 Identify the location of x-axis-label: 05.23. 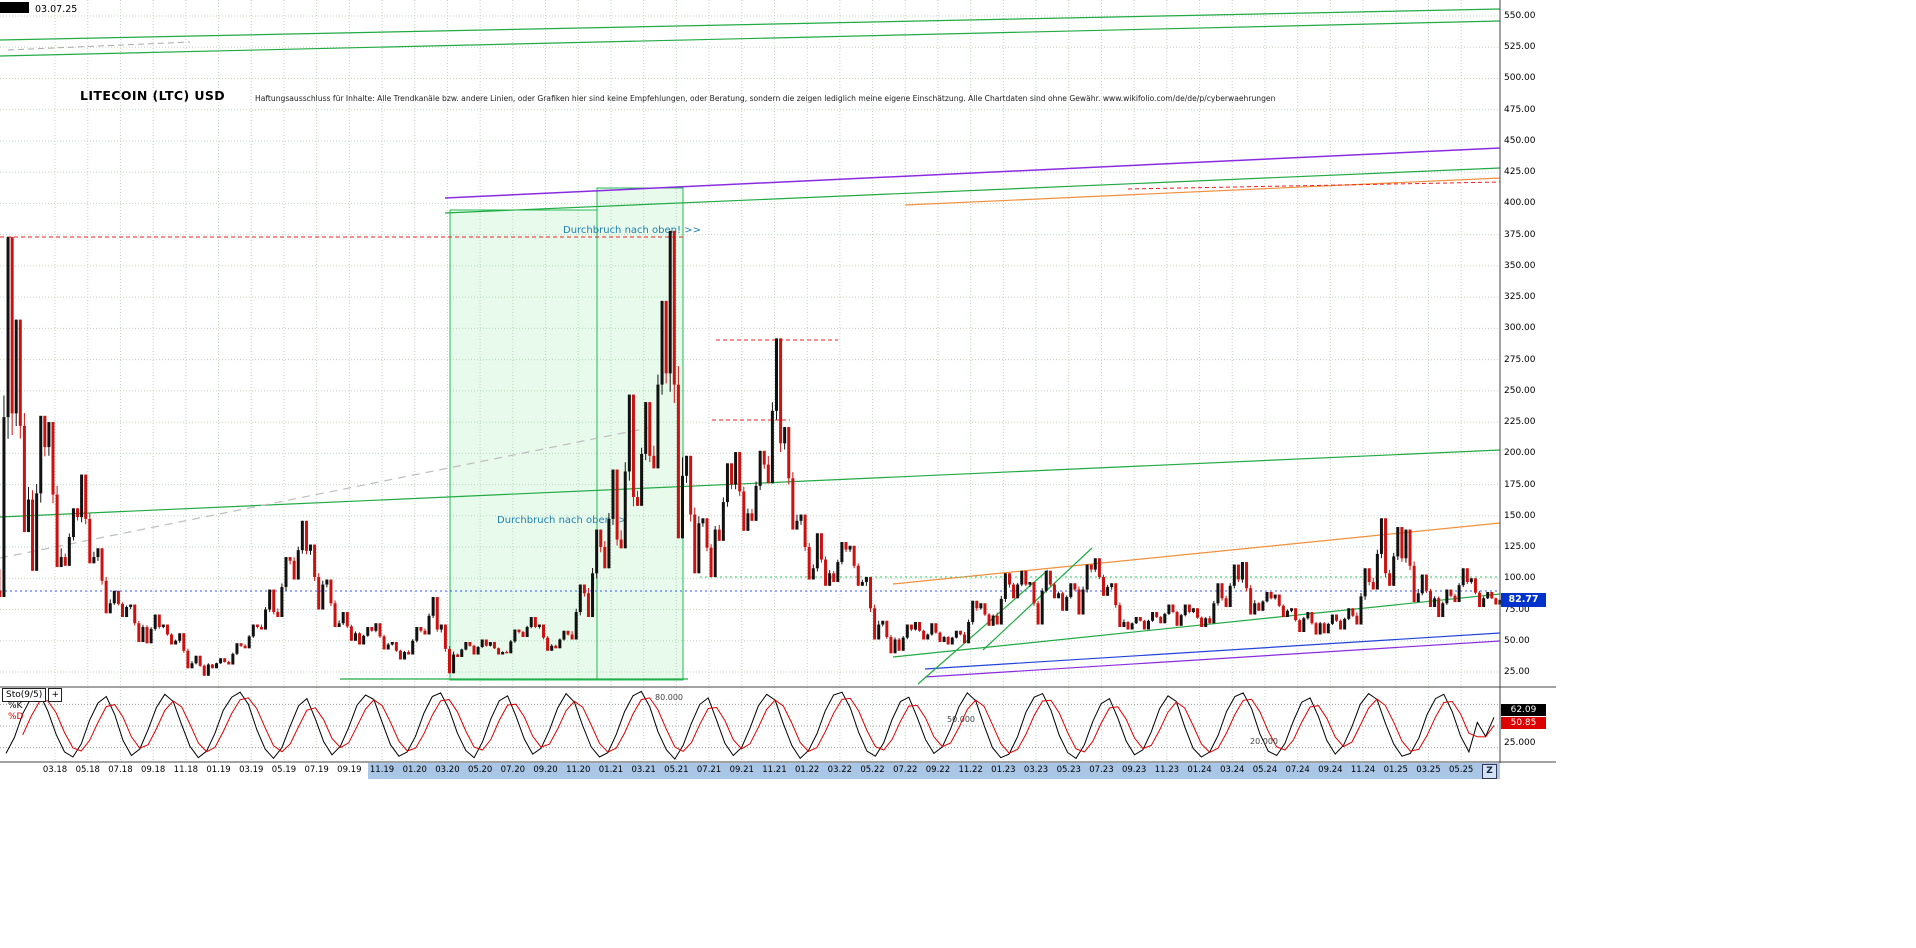
(1068, 770).